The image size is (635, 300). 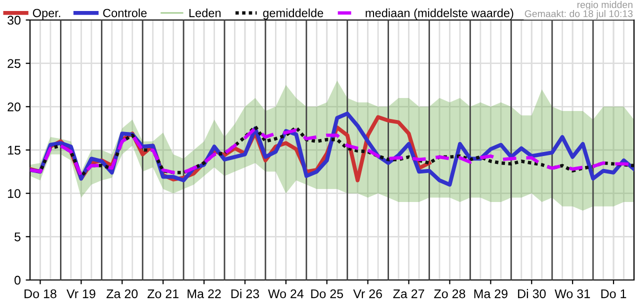 What do you see at coordinates (578, 15) in the screenshot?
I see `text: Gemaakt: do 18 jul 10:13` at bounding box center [578, 15].